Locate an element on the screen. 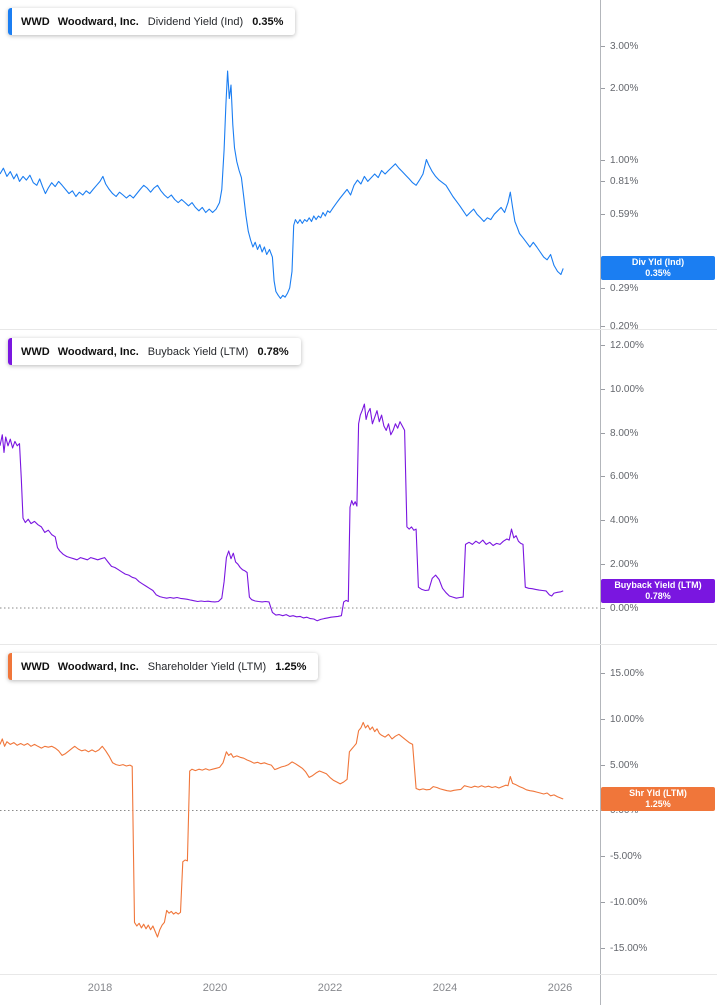 The height and width of the screenshot is (1005, 717). tick-label: -5.00% is located at coordinates (626, 856).